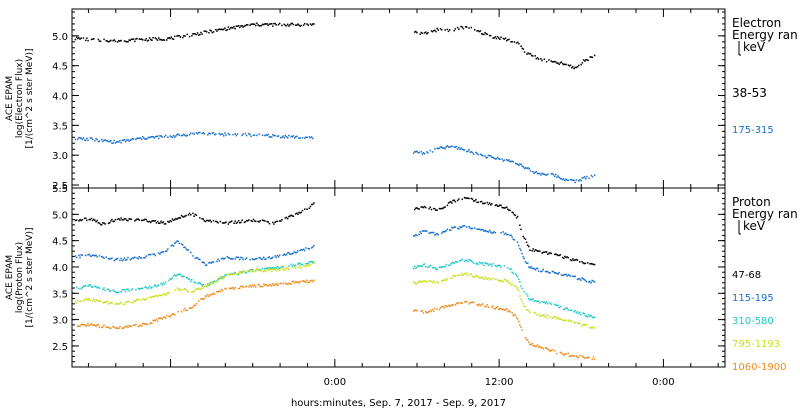  What do you see at coordinates (60, 268) in the screenshot?
I see `y-tick-label: 4.0` at bounding box center [60, 268].